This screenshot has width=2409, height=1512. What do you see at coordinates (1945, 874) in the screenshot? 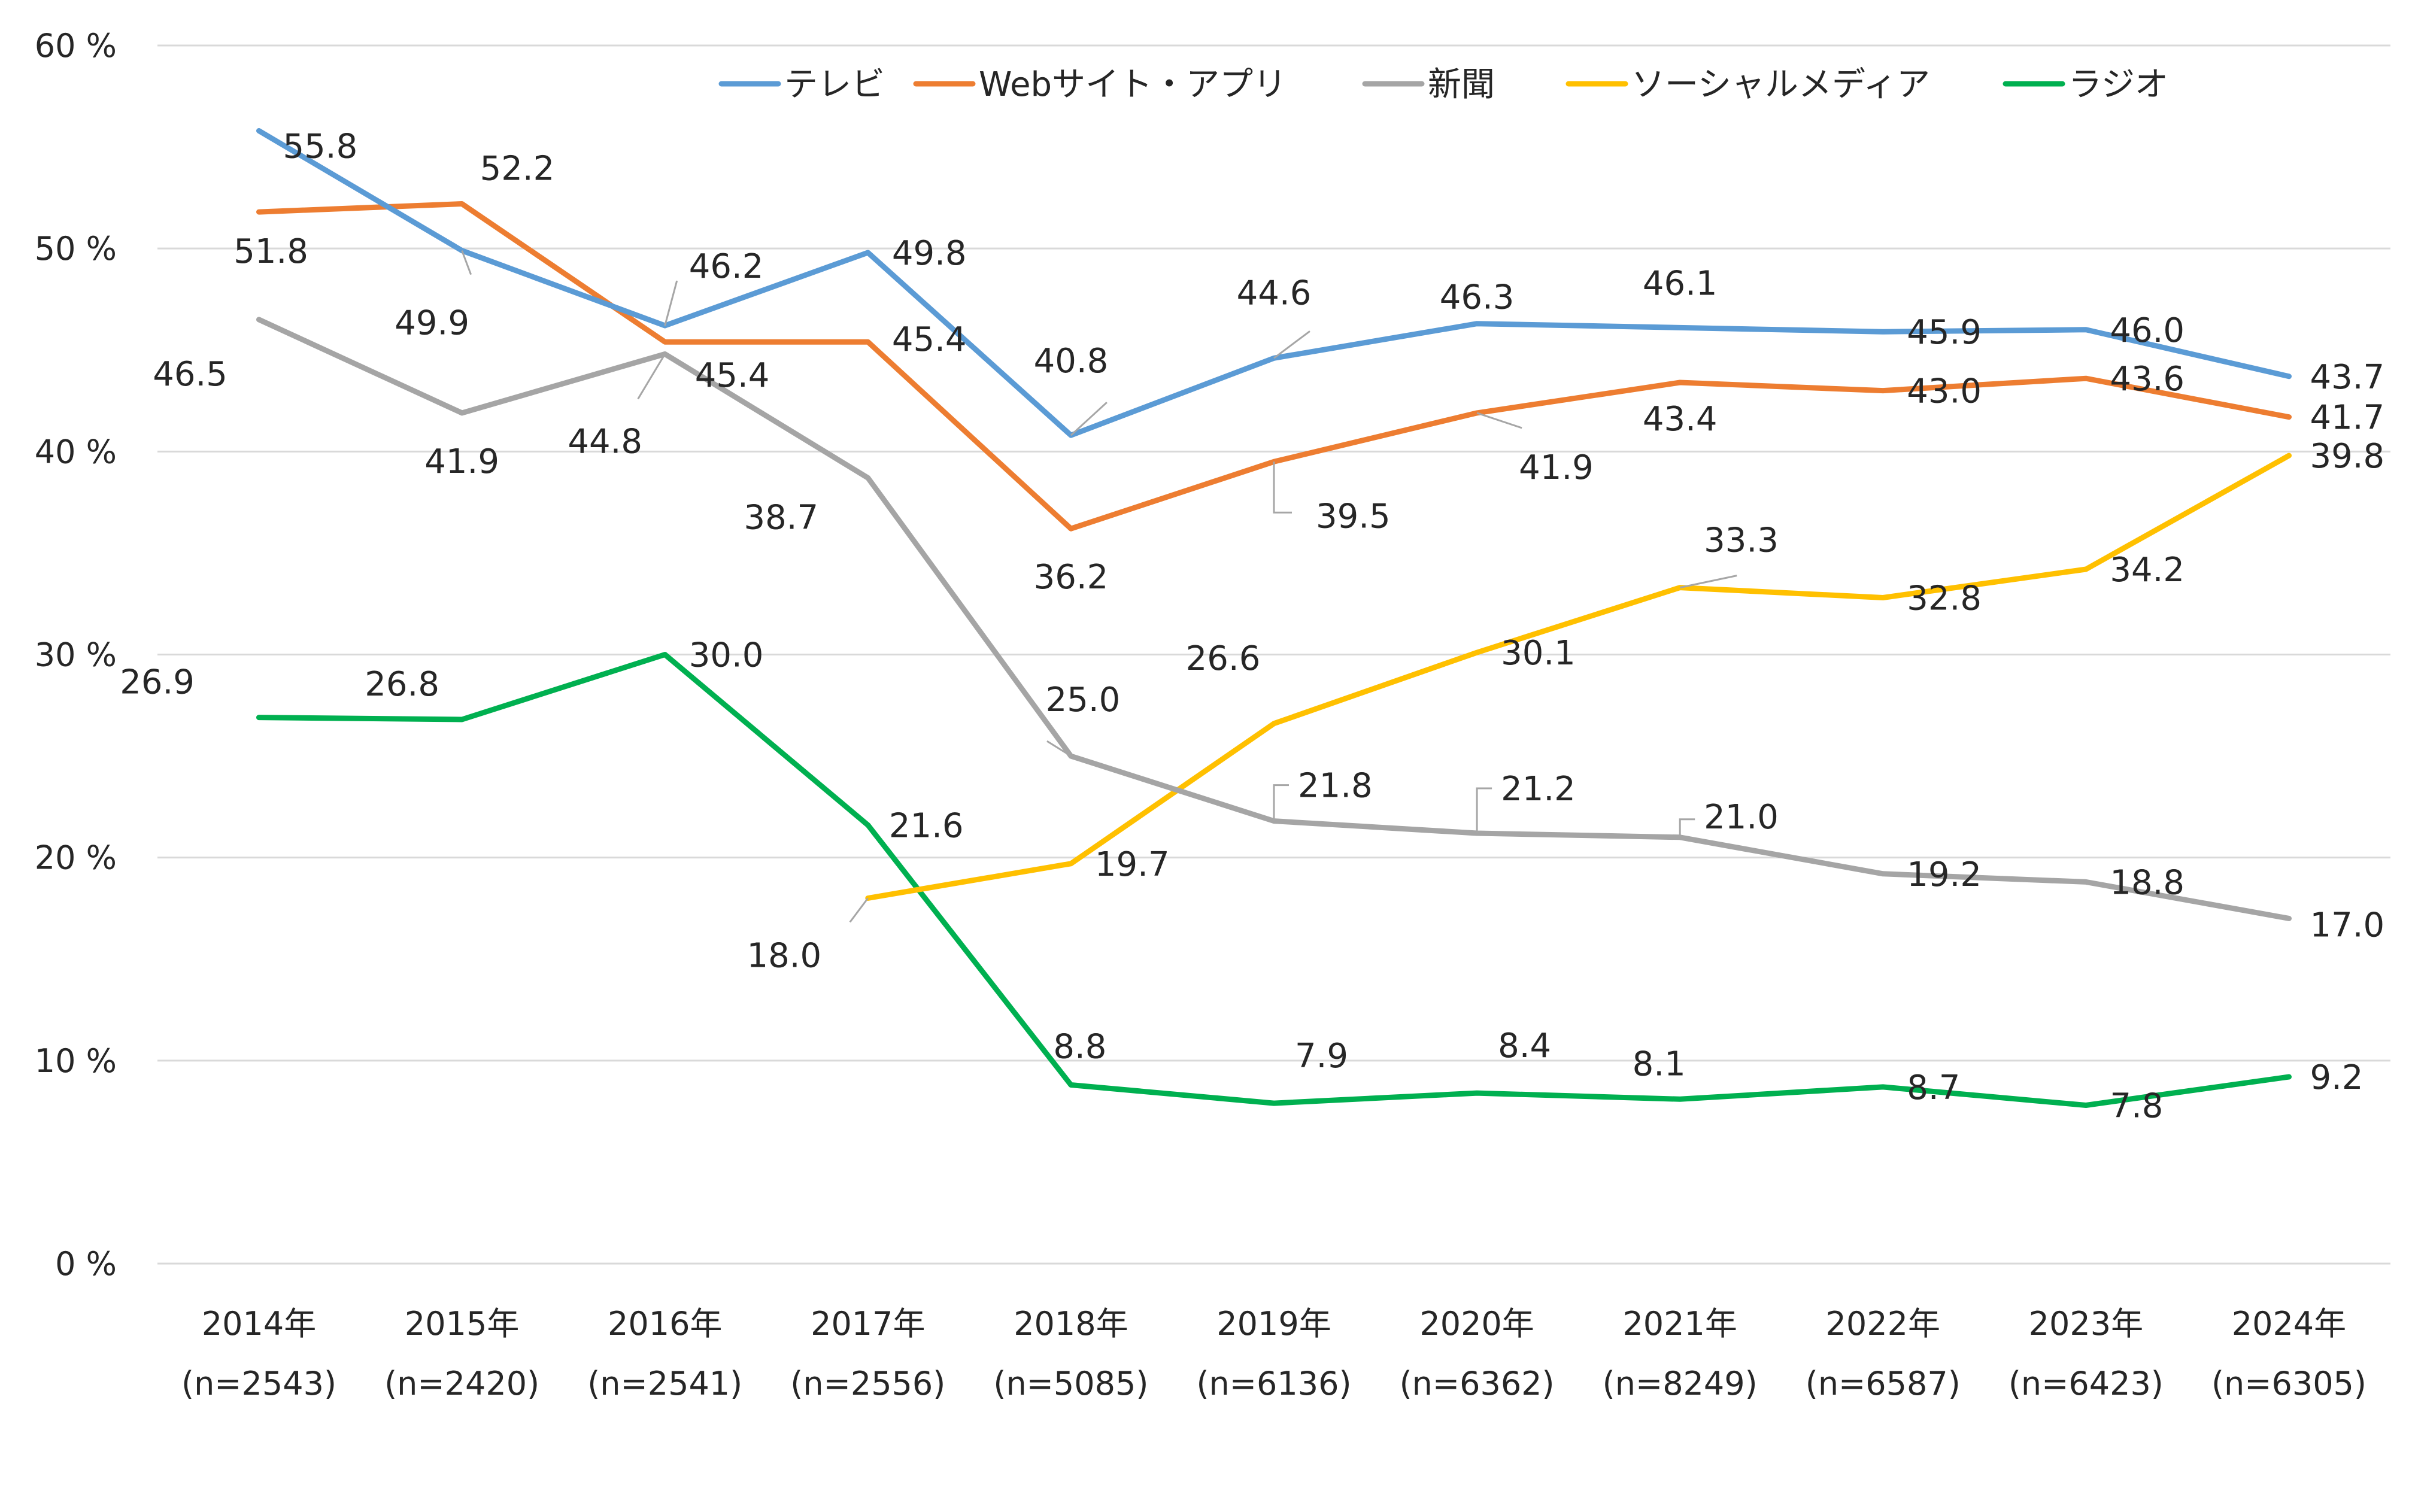
I see `data-label: 19.2` at bounding box center [1945, 874].